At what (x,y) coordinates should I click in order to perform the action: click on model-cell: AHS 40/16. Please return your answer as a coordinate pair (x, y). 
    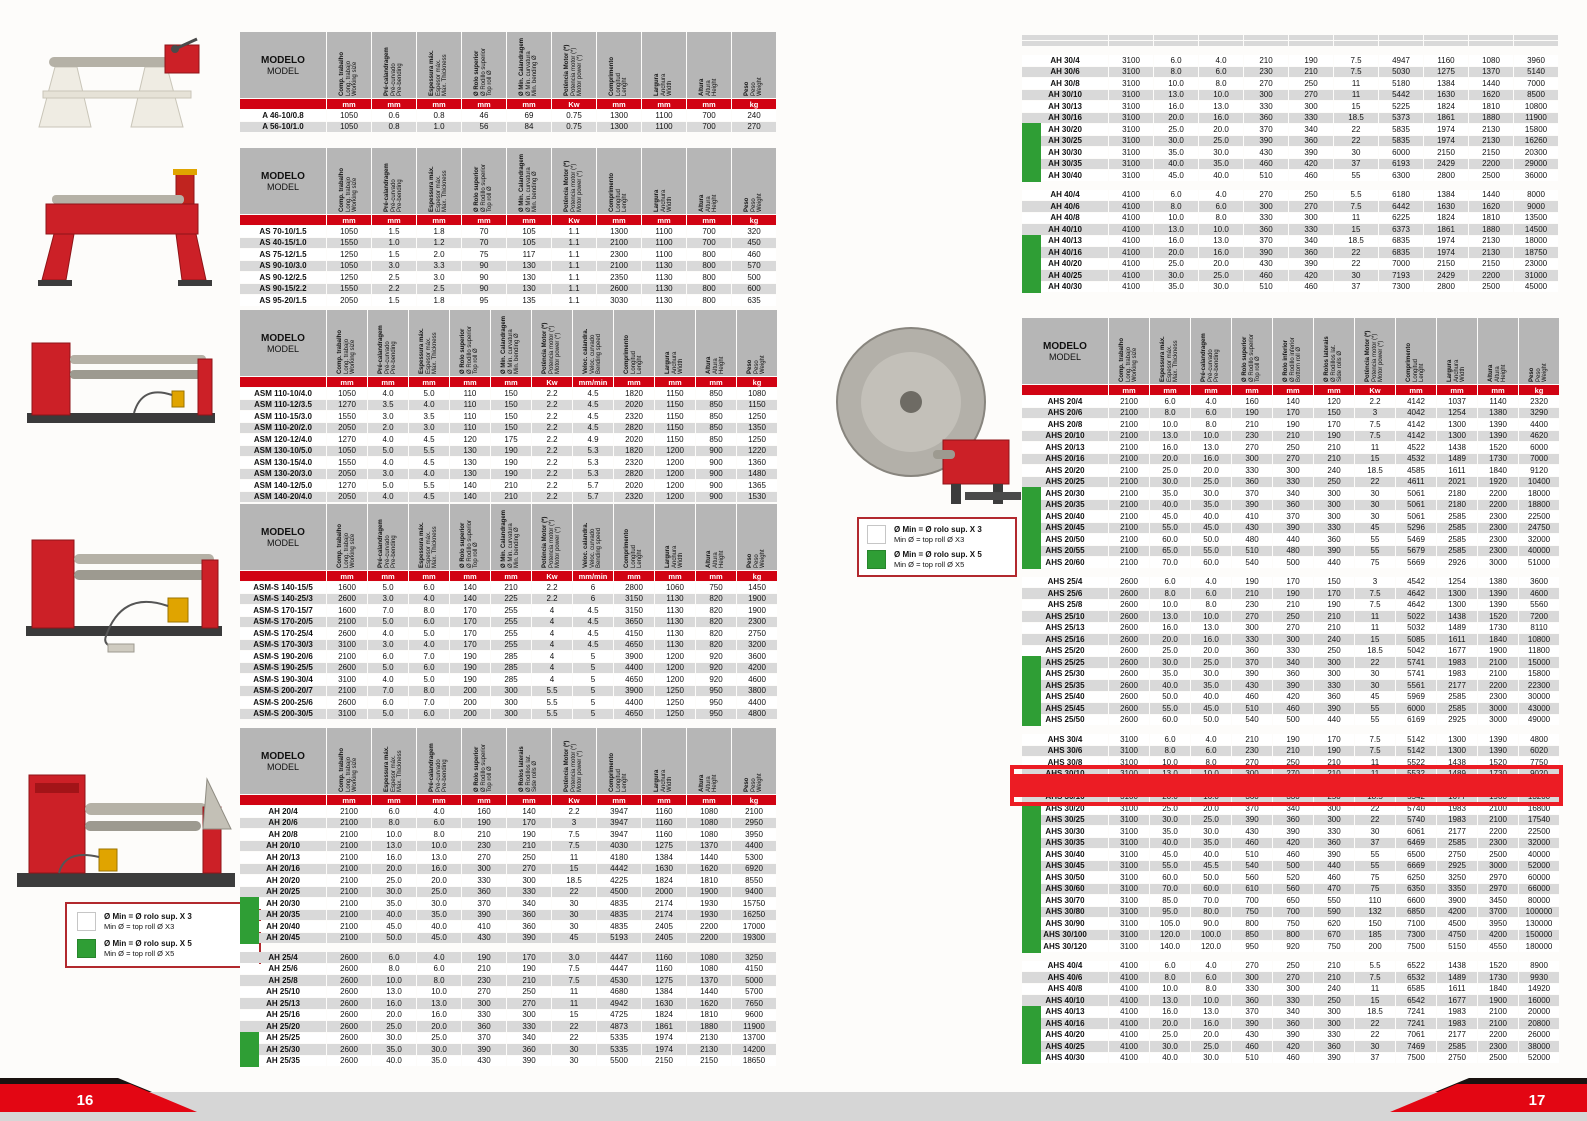
    Looking at the image, I should click on (1065, 1023).